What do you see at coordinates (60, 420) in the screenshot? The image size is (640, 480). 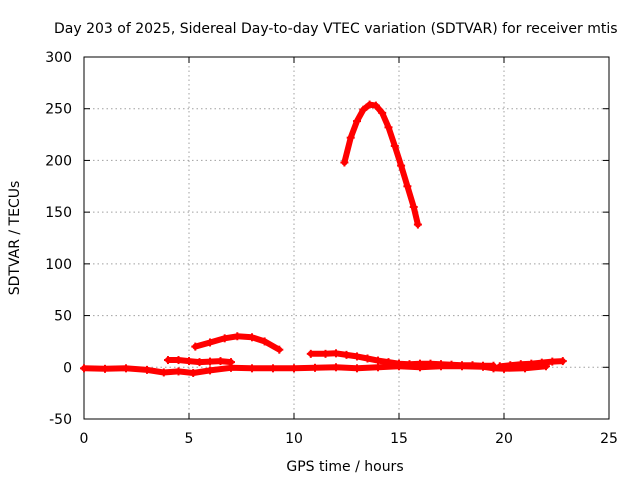 I see `y-tick-label: -50` at bounding box center [60, 420].